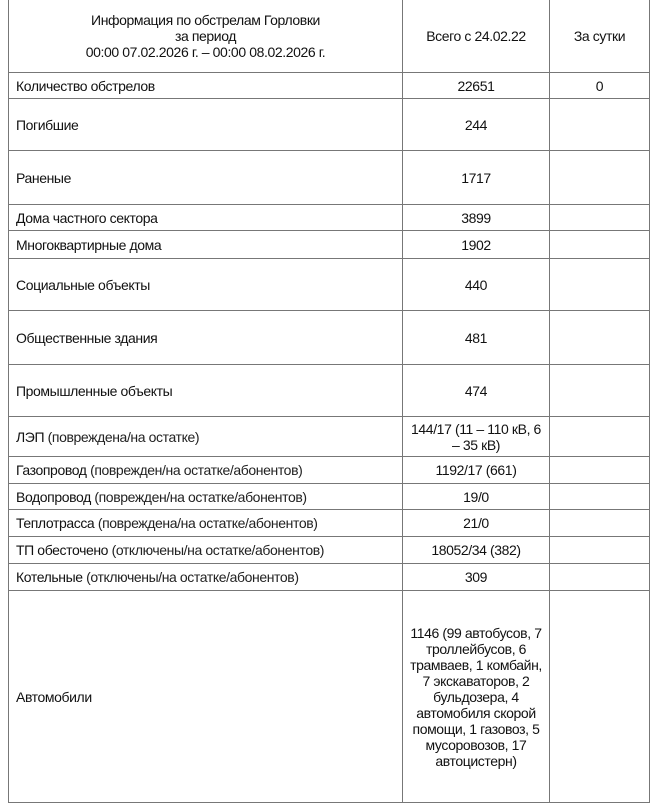 This screenshot has height=803, width=653. I want to click on row-total: 3899, so click(476, 217).